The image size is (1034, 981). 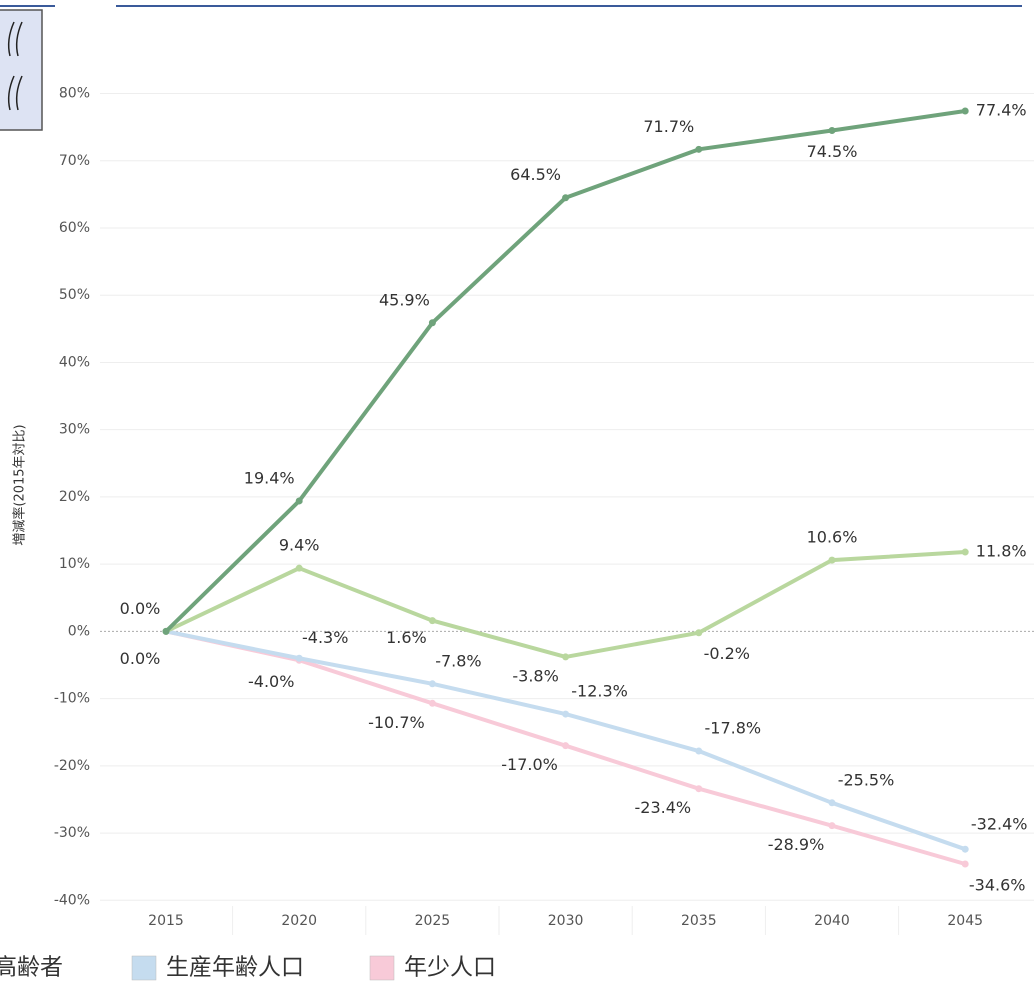 What do you see at coordinates (235, 968) in the screenshot?
I see `legend-label: 生産年齢人口` at bounding box center [235, 968].